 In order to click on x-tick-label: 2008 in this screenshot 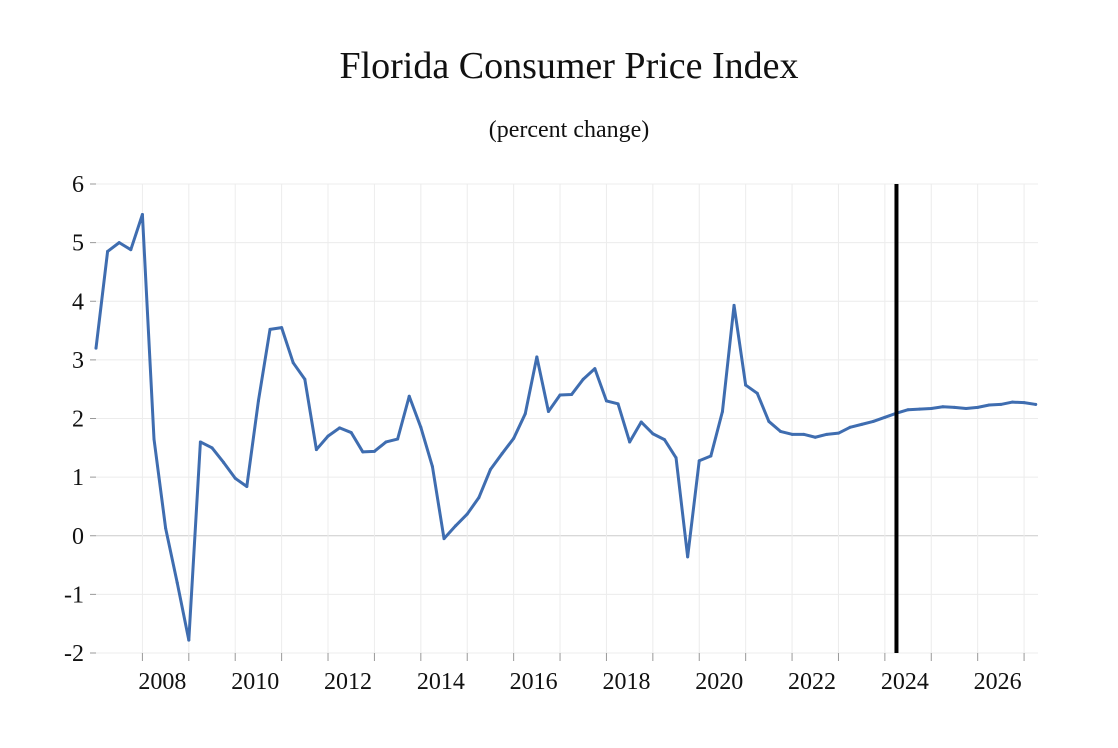, I will do `click(162, 682)`.